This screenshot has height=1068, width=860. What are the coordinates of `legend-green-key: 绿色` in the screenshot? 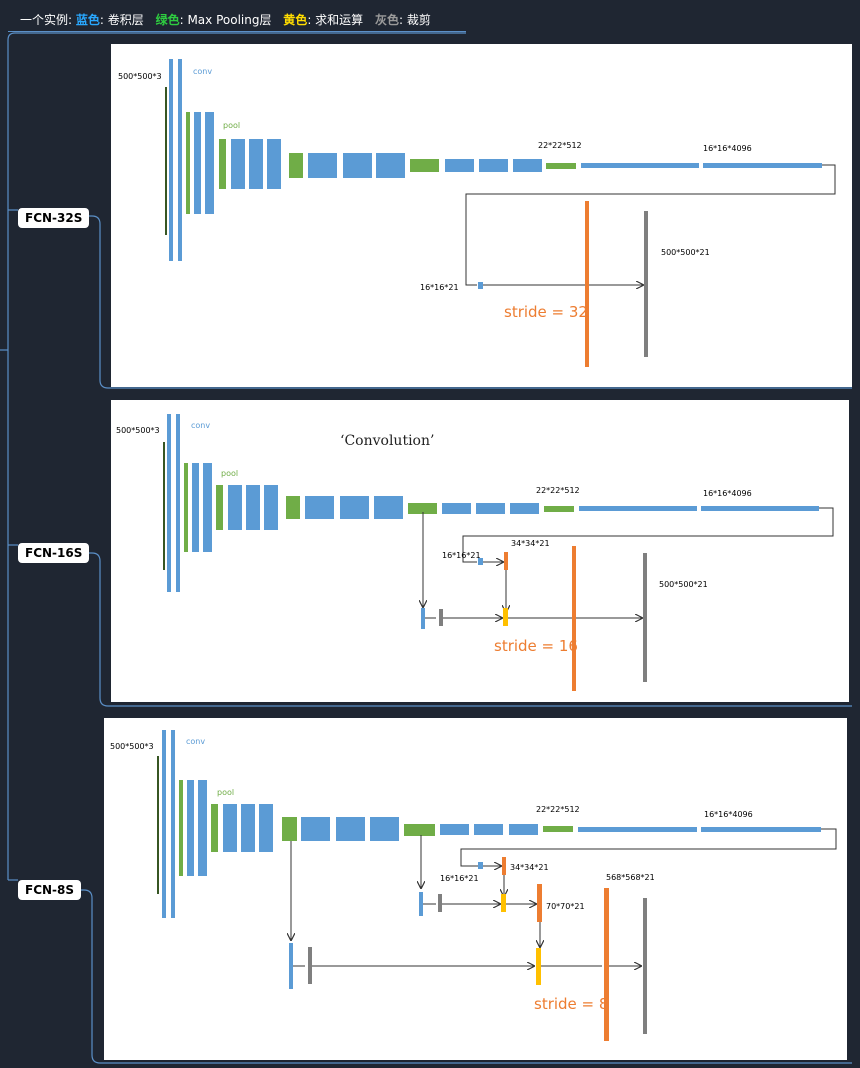 It's located at (167, 20).